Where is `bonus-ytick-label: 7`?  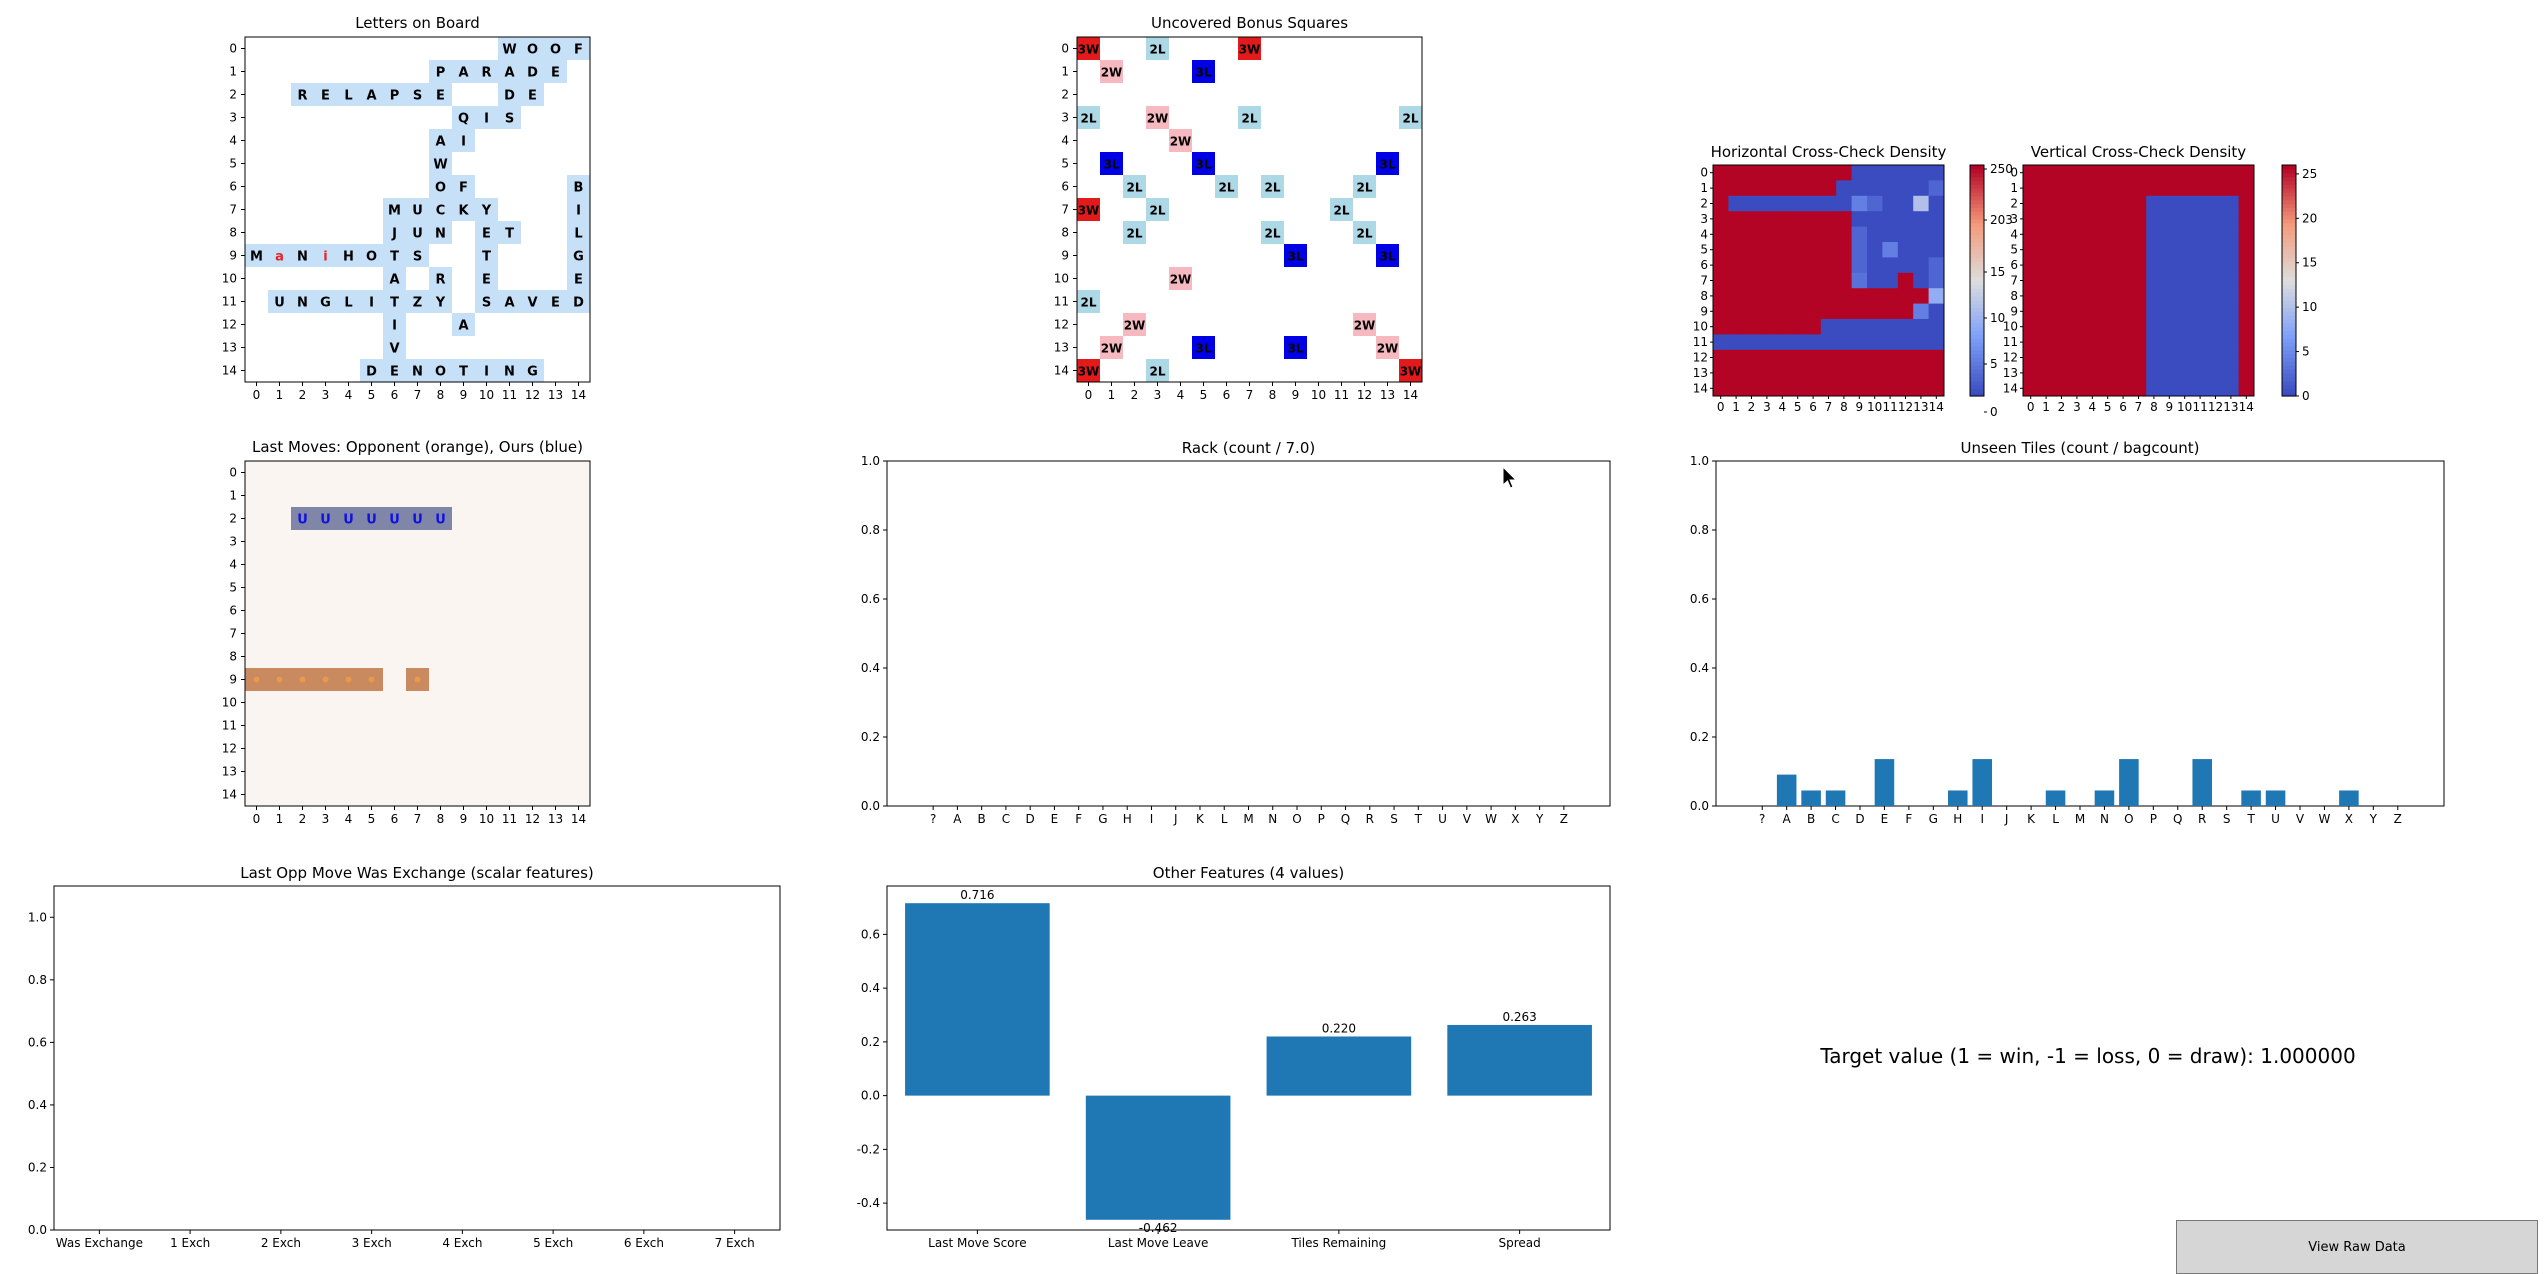
bonus-ytick-label: 7 is located at coordinates (1065, 210).